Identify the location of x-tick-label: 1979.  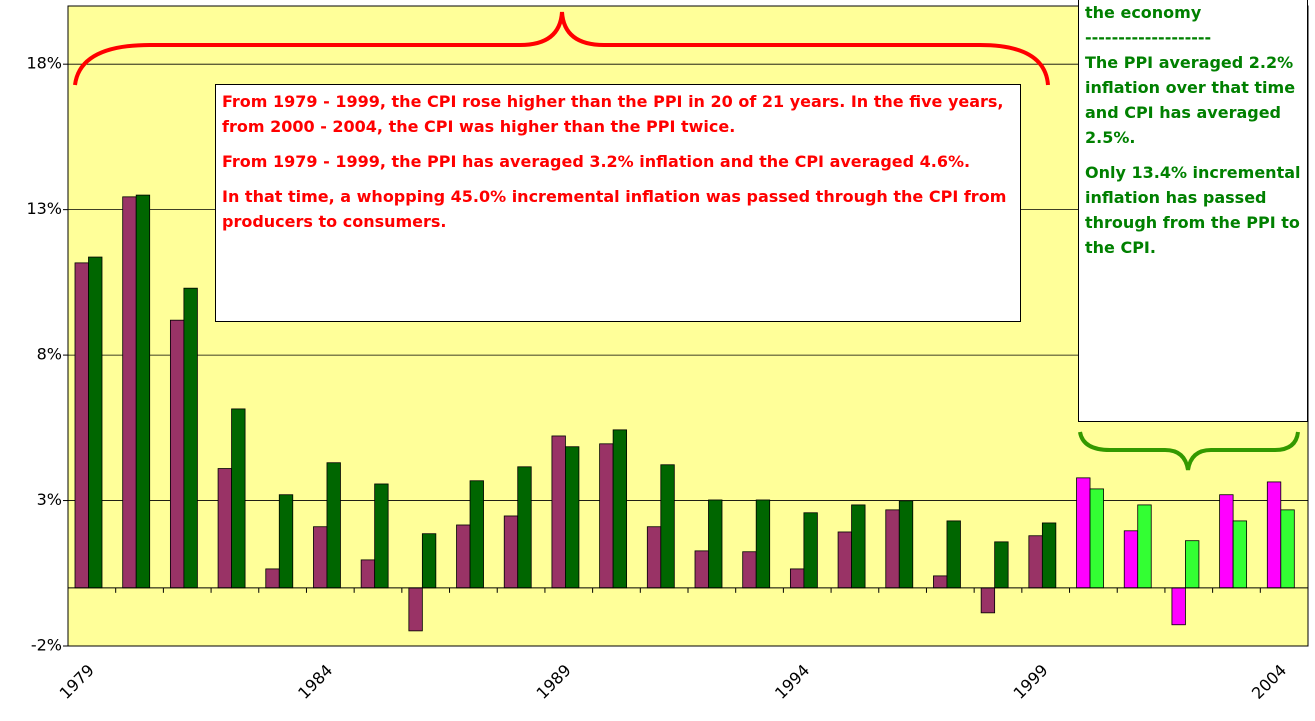
(77, 682).